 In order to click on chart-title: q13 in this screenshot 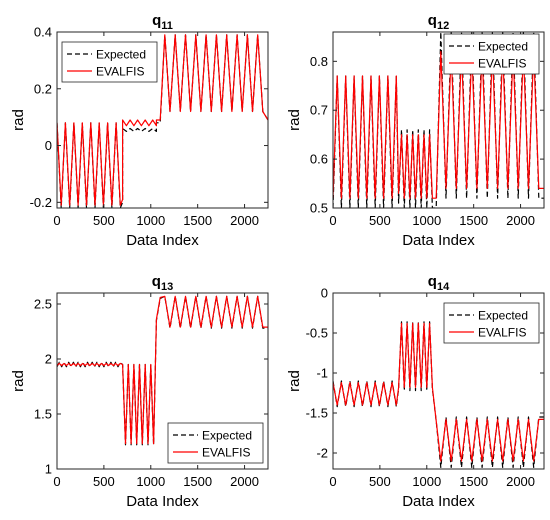, I will do `click(162, 283)`.